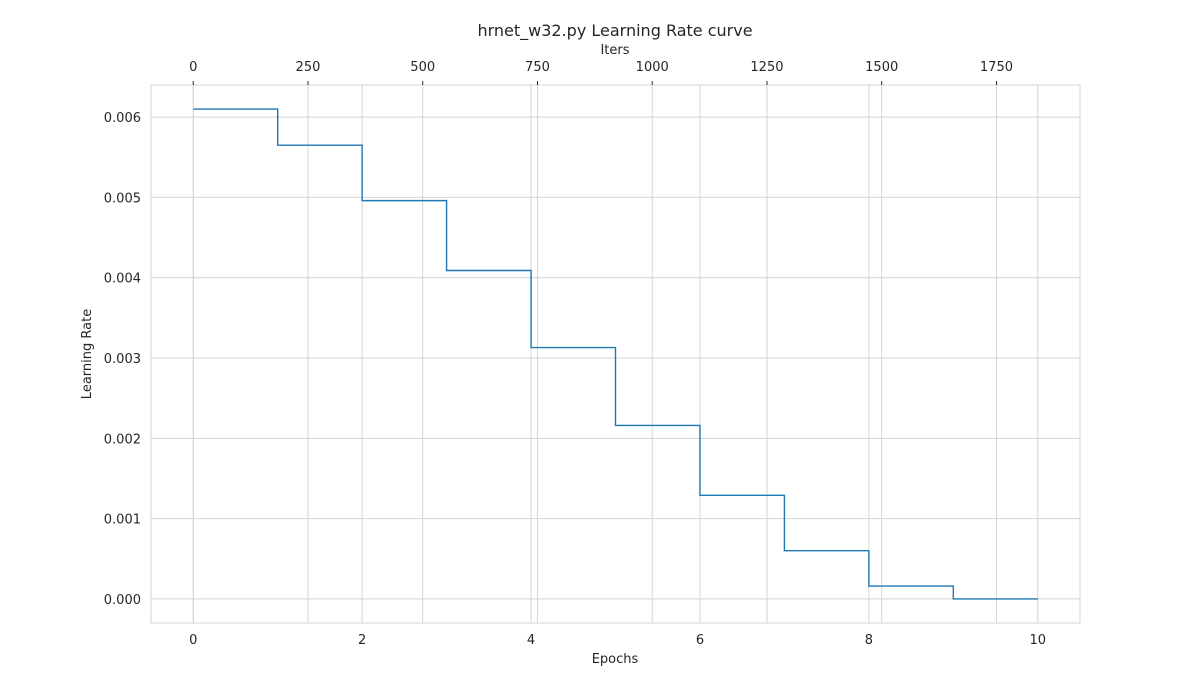 Image resolution: width=1200 pixels, height=700 pixels. Describe the element at coordinates (422, 67) in the screenshot. I see `top-tick-label: 500` at that location.